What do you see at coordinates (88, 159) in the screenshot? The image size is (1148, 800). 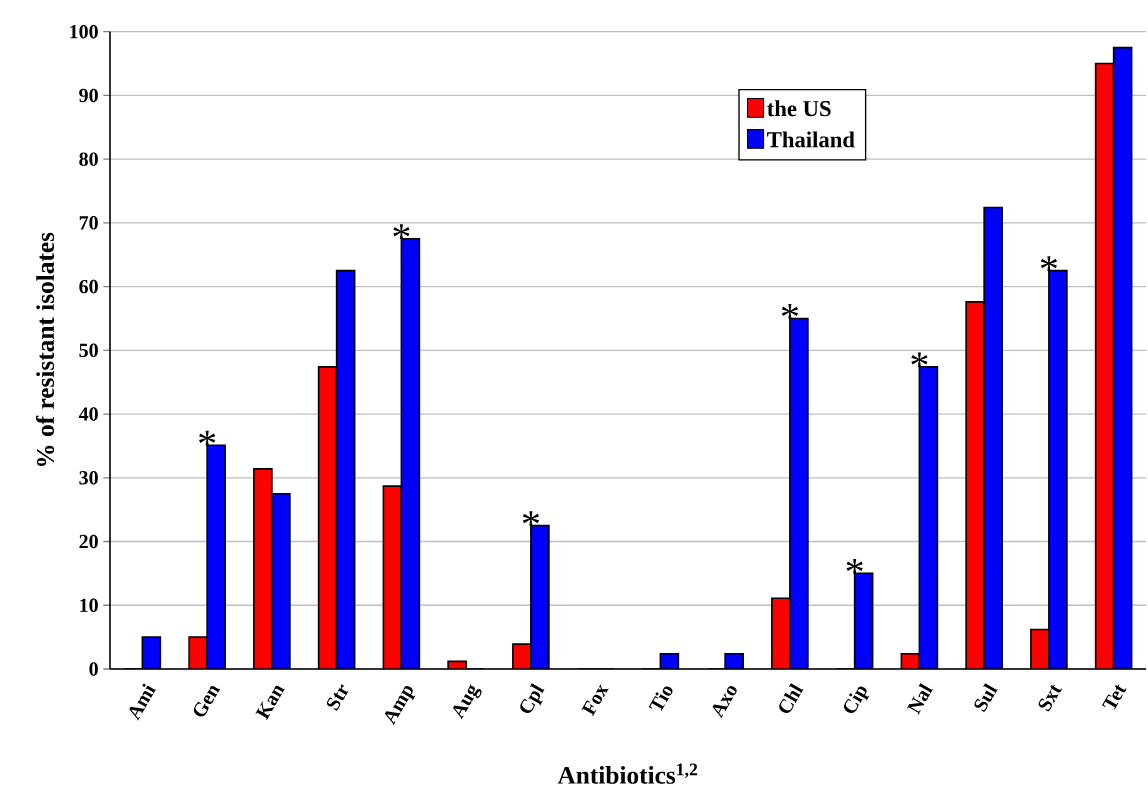 I see `y-tick-label: 80` at bounding box center [88, 159].